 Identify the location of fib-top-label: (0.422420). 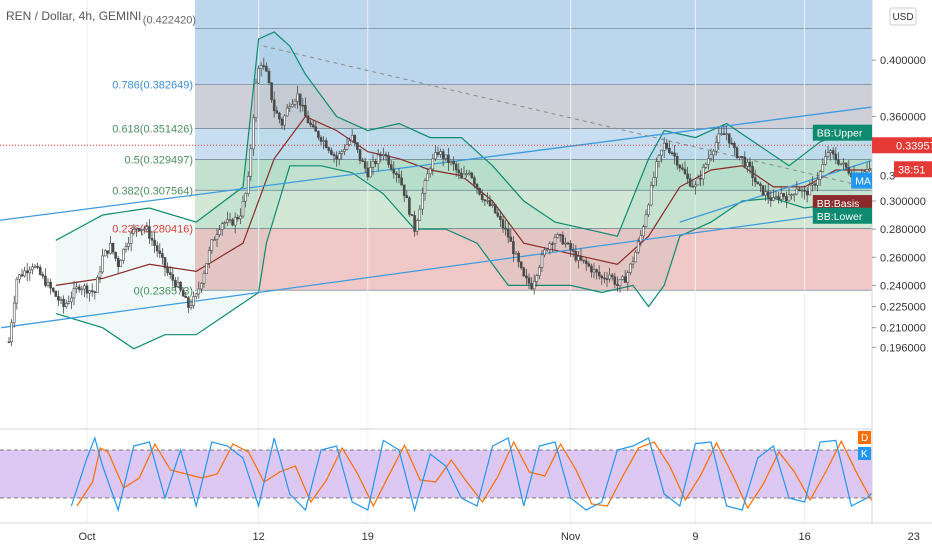
(169, 21).